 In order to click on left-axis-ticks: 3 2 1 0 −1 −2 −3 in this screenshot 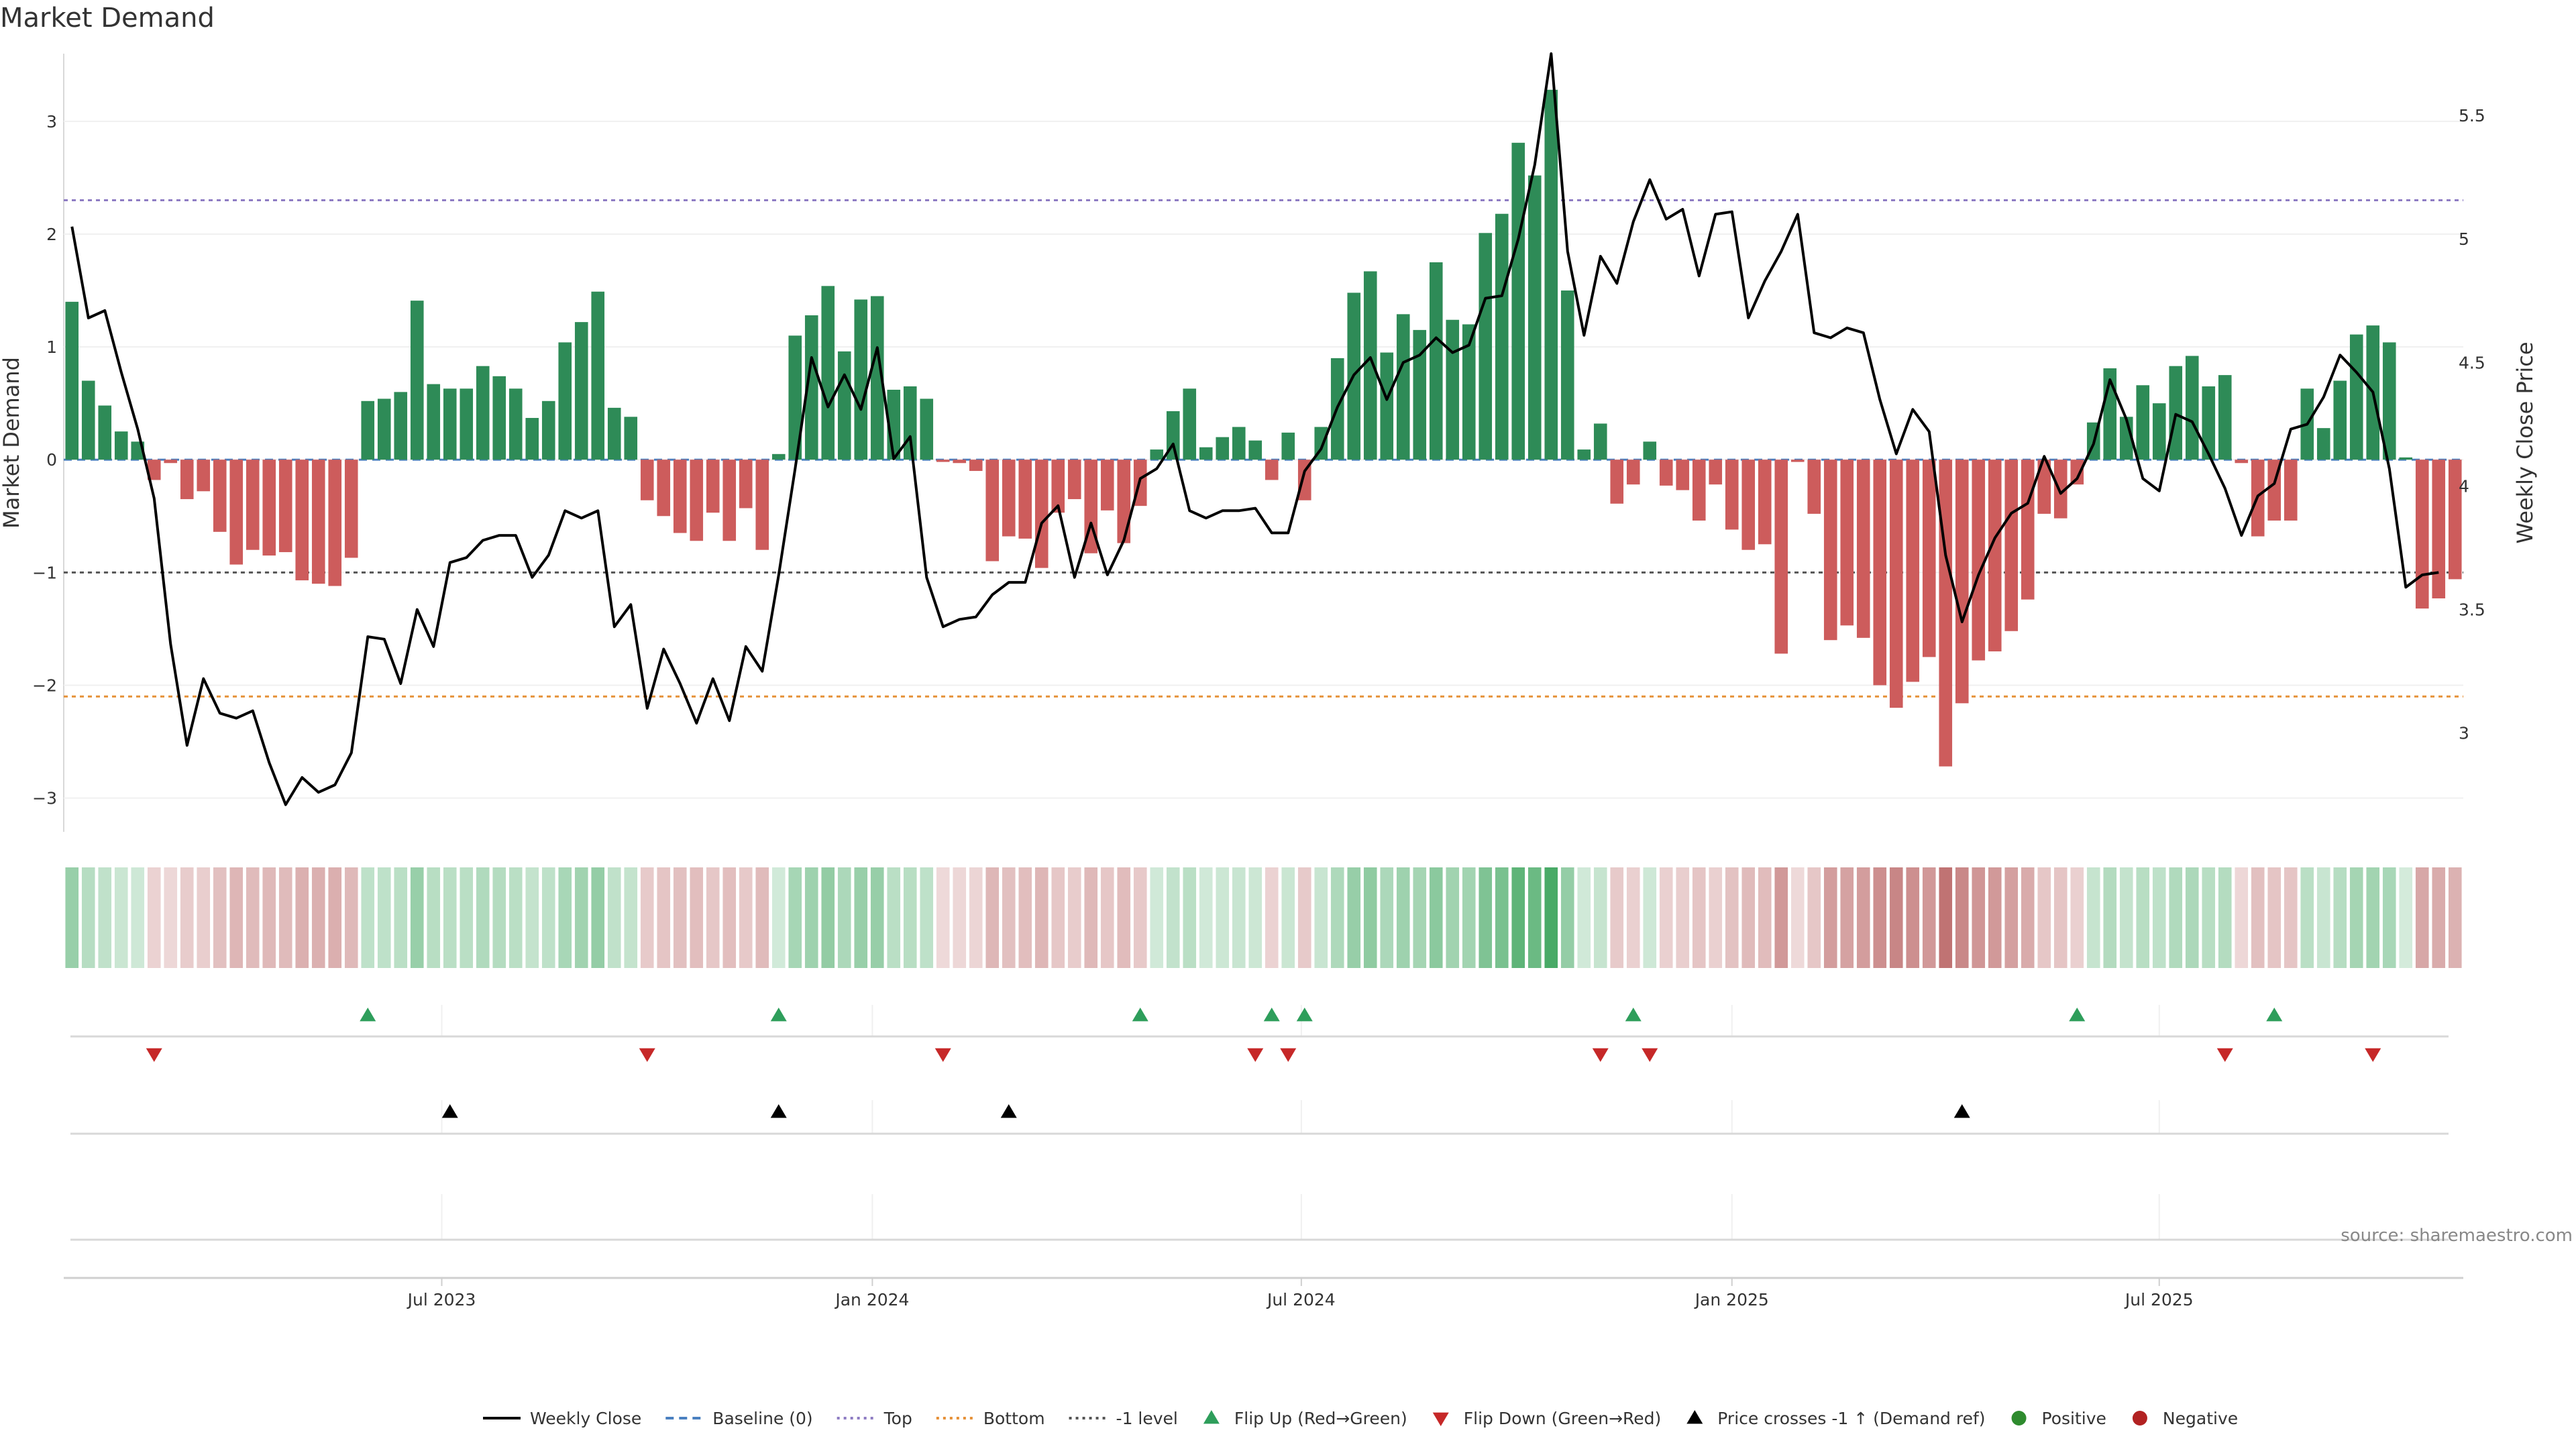, I will do `click(44, 460)`.